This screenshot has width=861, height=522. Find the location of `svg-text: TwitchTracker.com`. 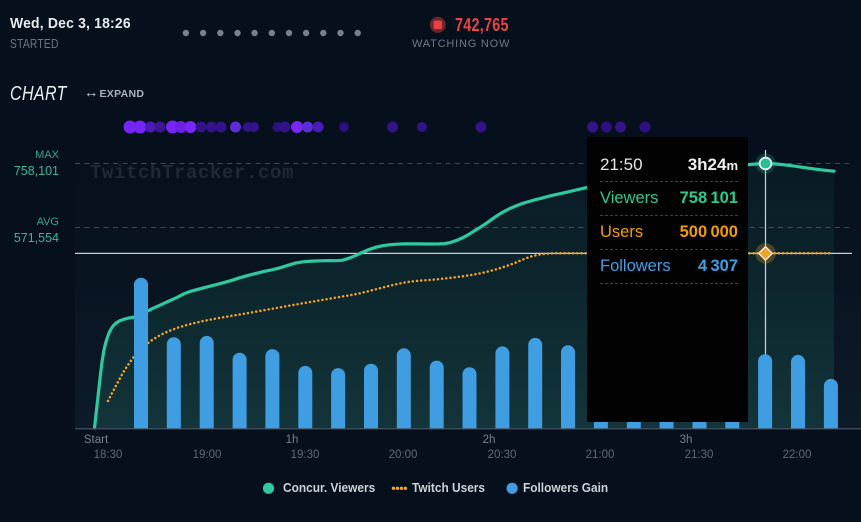

svg-text: TwitchTracker.com is located at coordinates (192, 173).